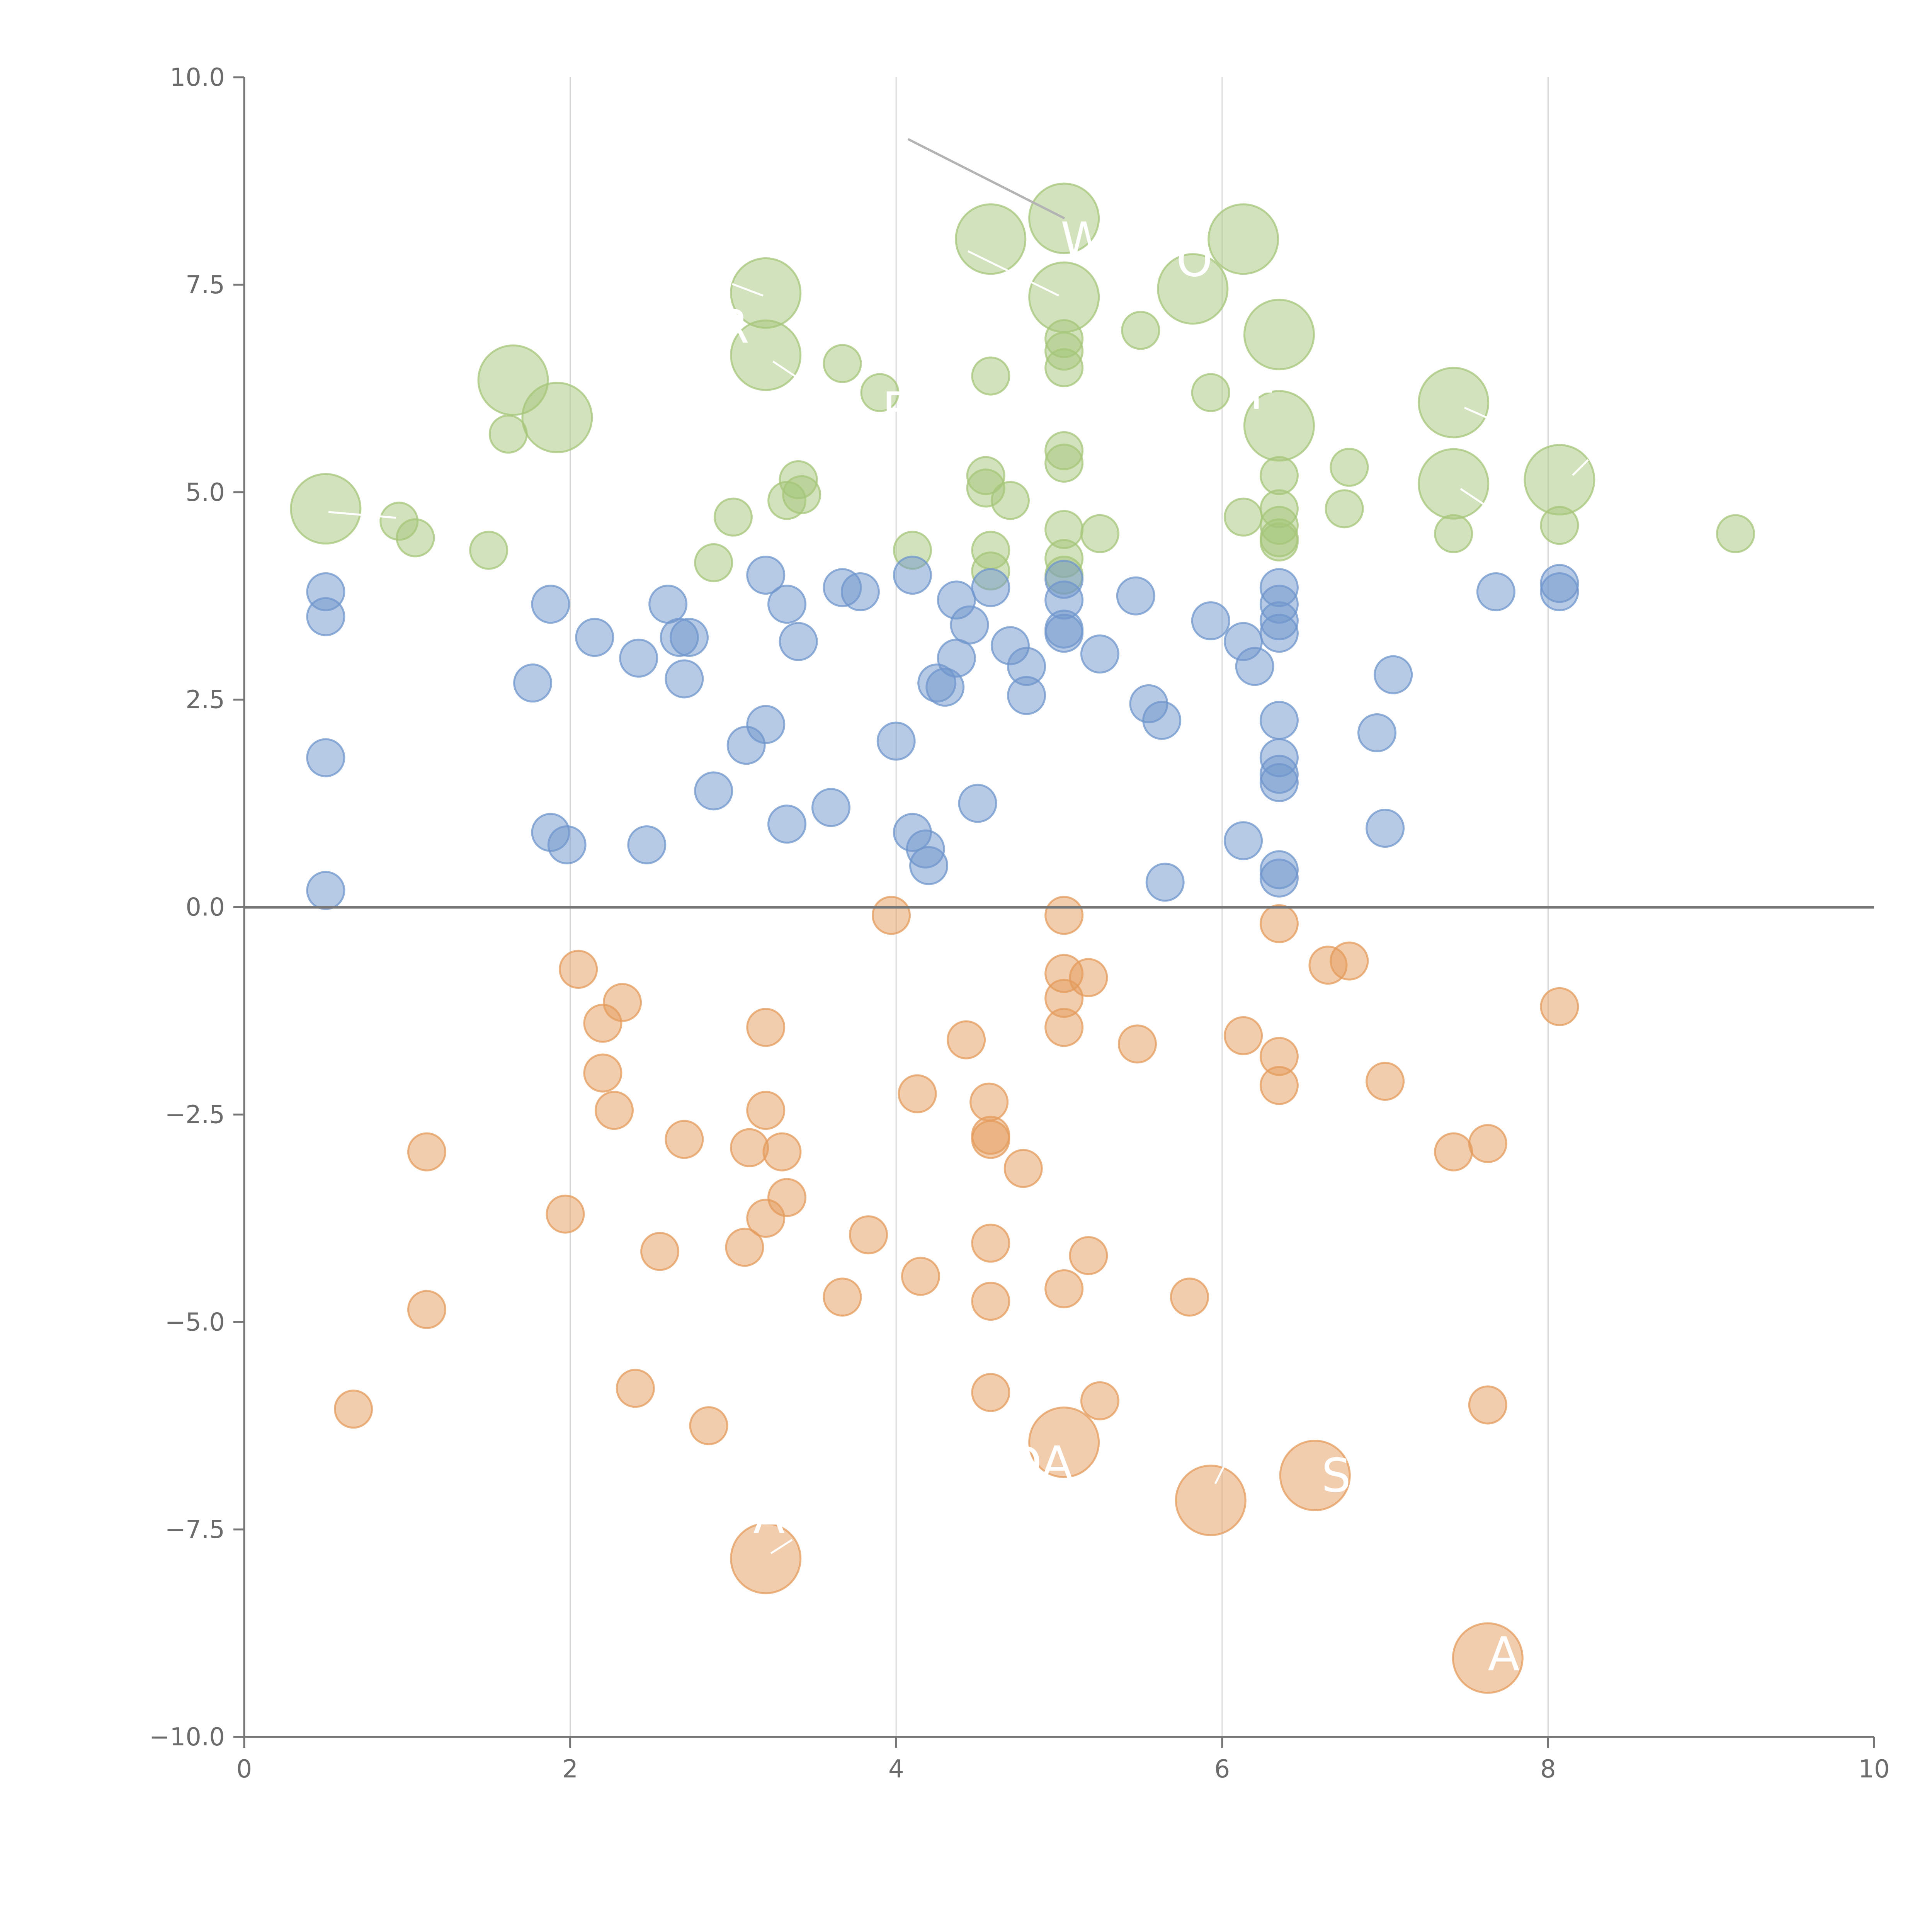  I want to click on bubble-annotation-label: DA, so click(1040, 1463).